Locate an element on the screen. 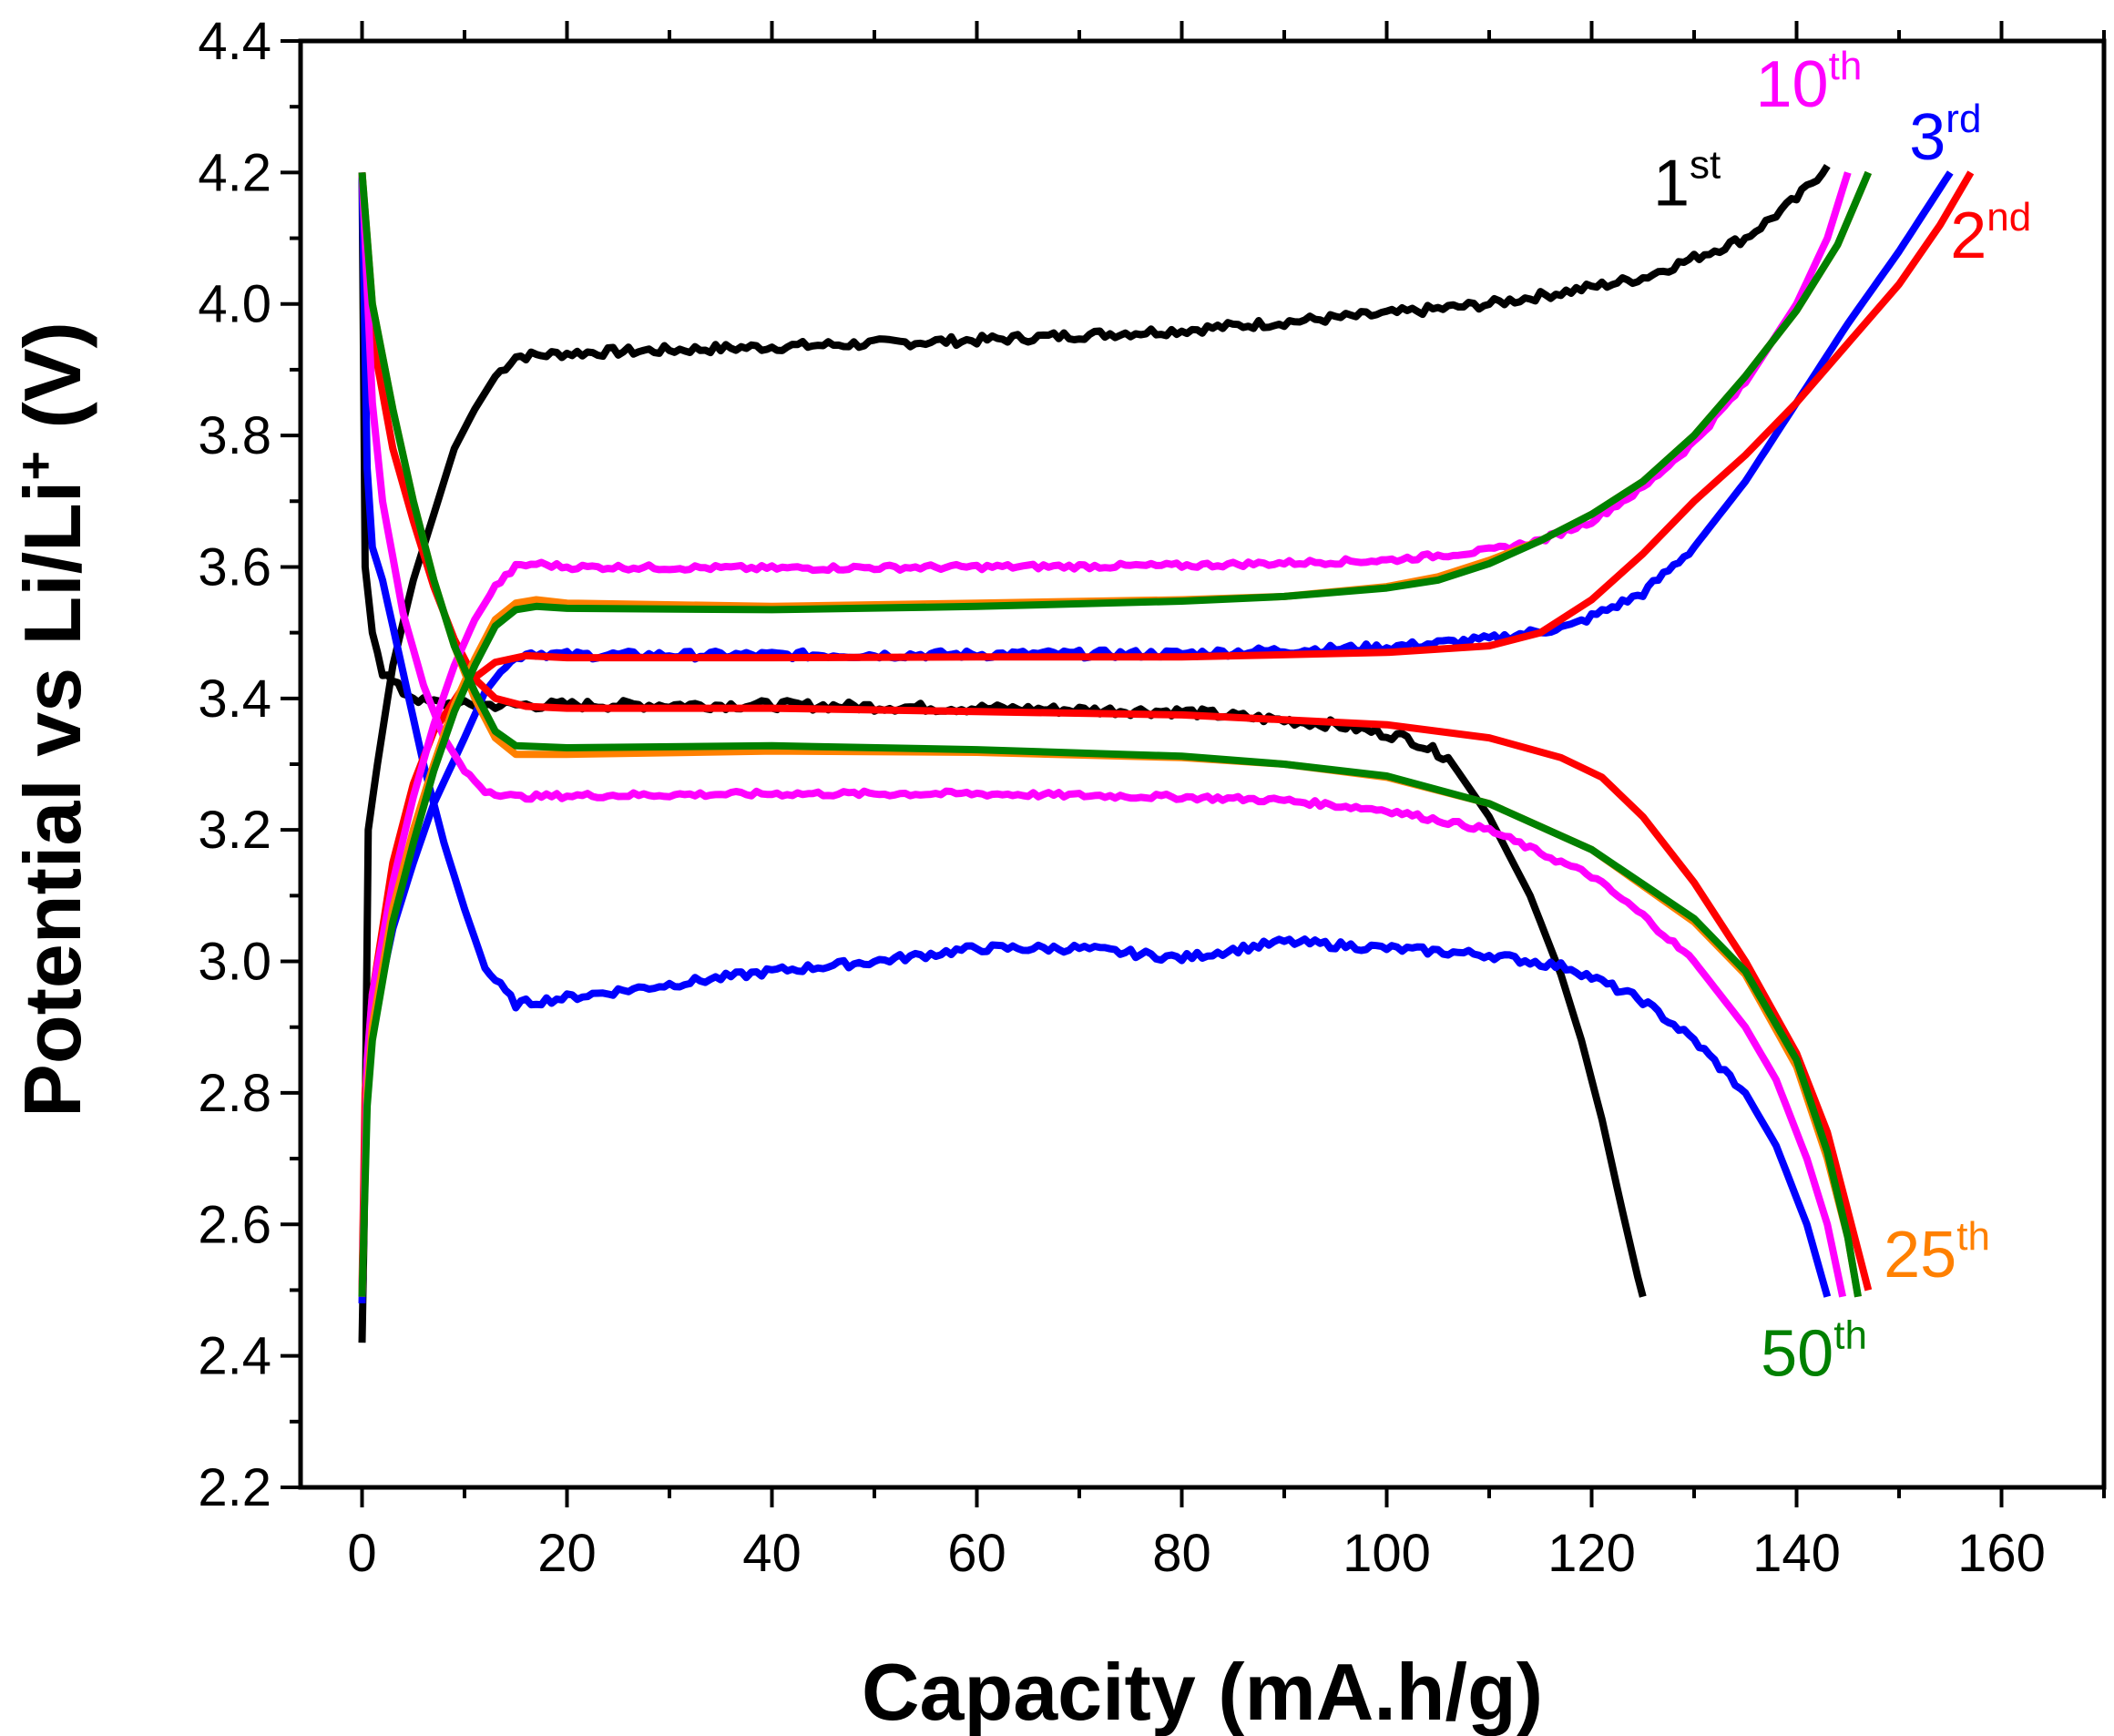 The image size is (2114, 1736). x-tick-label: 60 is located at coordinates (976, 1554).